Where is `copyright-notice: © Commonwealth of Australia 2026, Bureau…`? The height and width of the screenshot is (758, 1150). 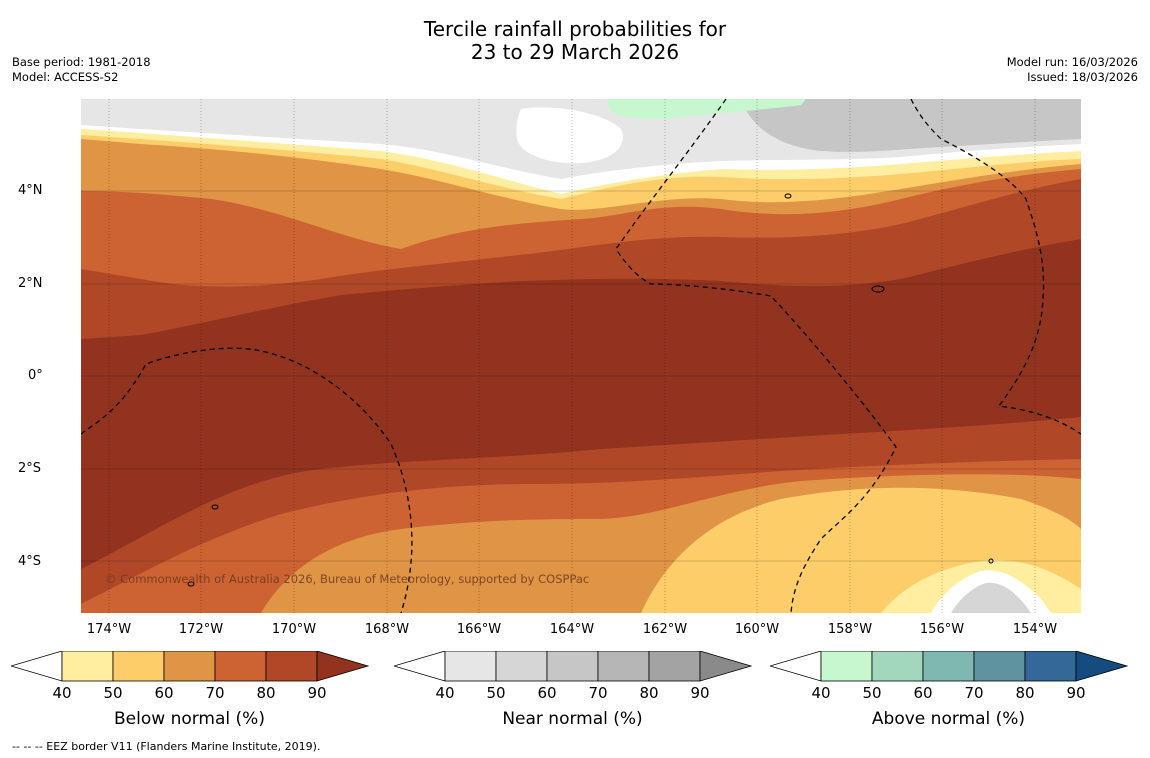 copyright-notice: © Commonwealth of Australia 2026, Bureau… is located at coordinates (347, 579).